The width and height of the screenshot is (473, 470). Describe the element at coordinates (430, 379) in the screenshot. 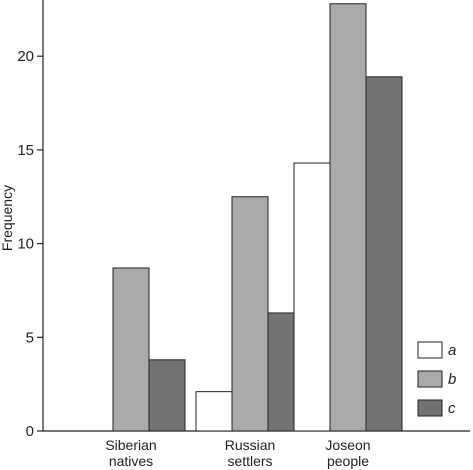

I see `legend-swatch-b` at that location.